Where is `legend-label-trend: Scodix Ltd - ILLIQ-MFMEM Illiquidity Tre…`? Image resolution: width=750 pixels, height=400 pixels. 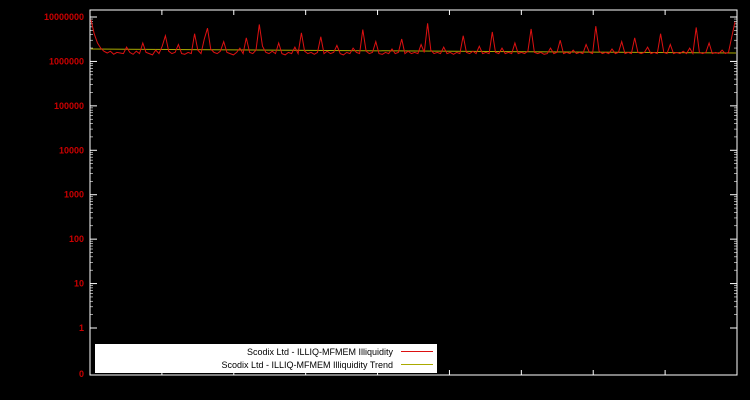 legend-label-trend: Scodix Ltd - ILLIQ-MFMEM Illiquidity Tre… is located at coordinates (307, 364).